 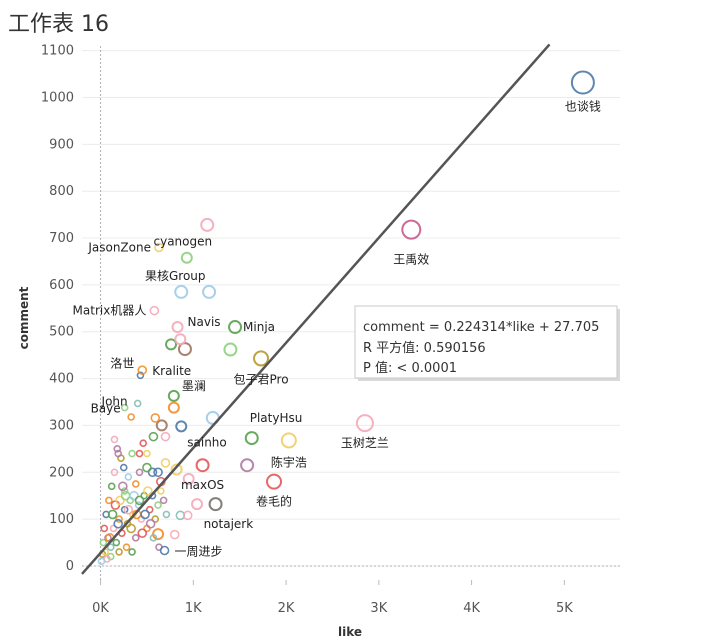 What do you see at coordinates (24, 317) in the screenshot?
I see `y-axis-title: comment` at bounding box center [24, 317].